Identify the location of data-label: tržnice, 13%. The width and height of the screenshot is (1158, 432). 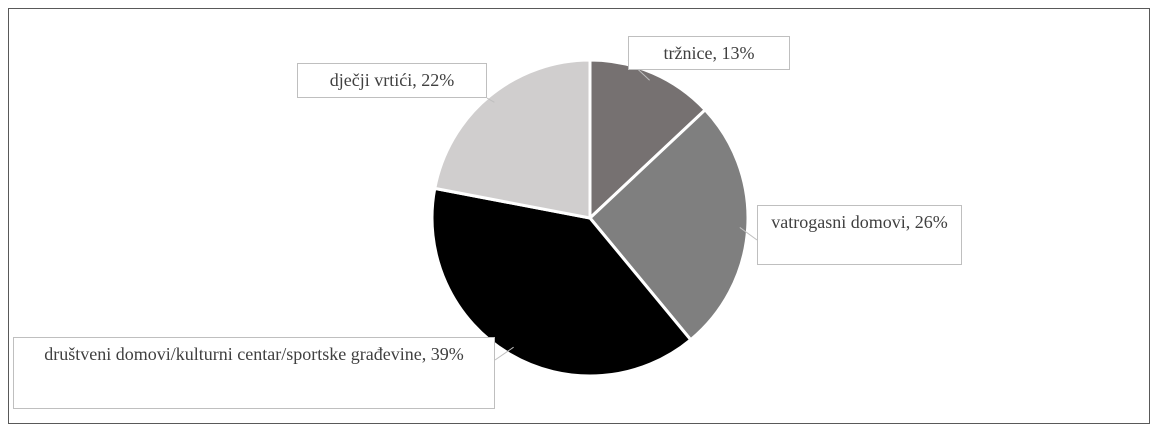
(709, 53).